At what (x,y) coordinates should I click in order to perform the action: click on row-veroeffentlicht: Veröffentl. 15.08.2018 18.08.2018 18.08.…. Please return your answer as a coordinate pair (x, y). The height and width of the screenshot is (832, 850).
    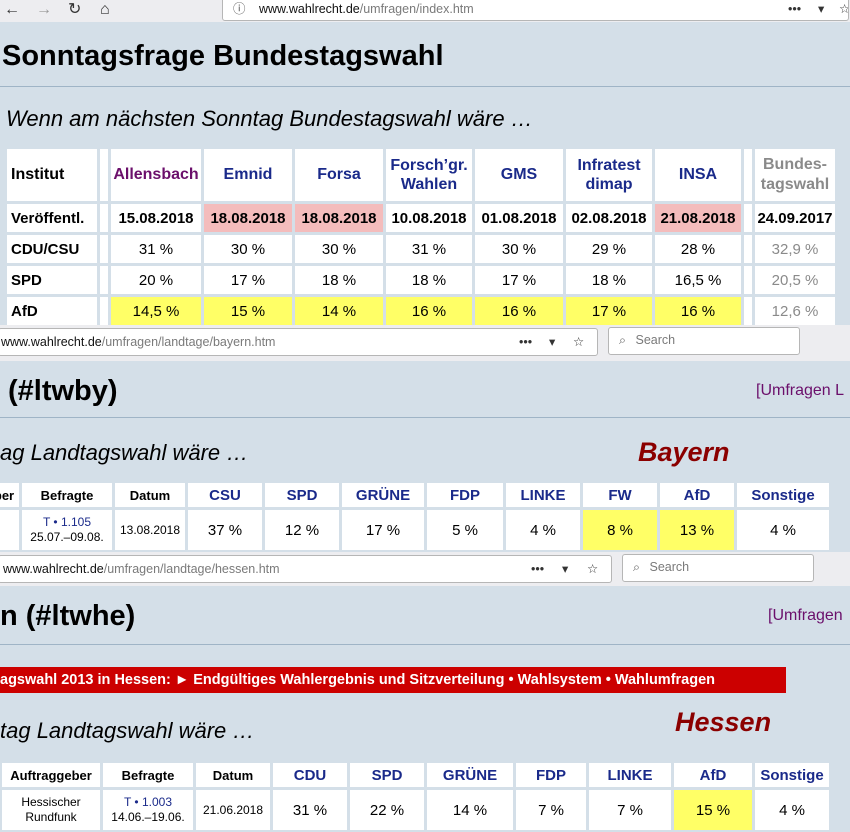
    Looking at the image, I should click on (421, 218).